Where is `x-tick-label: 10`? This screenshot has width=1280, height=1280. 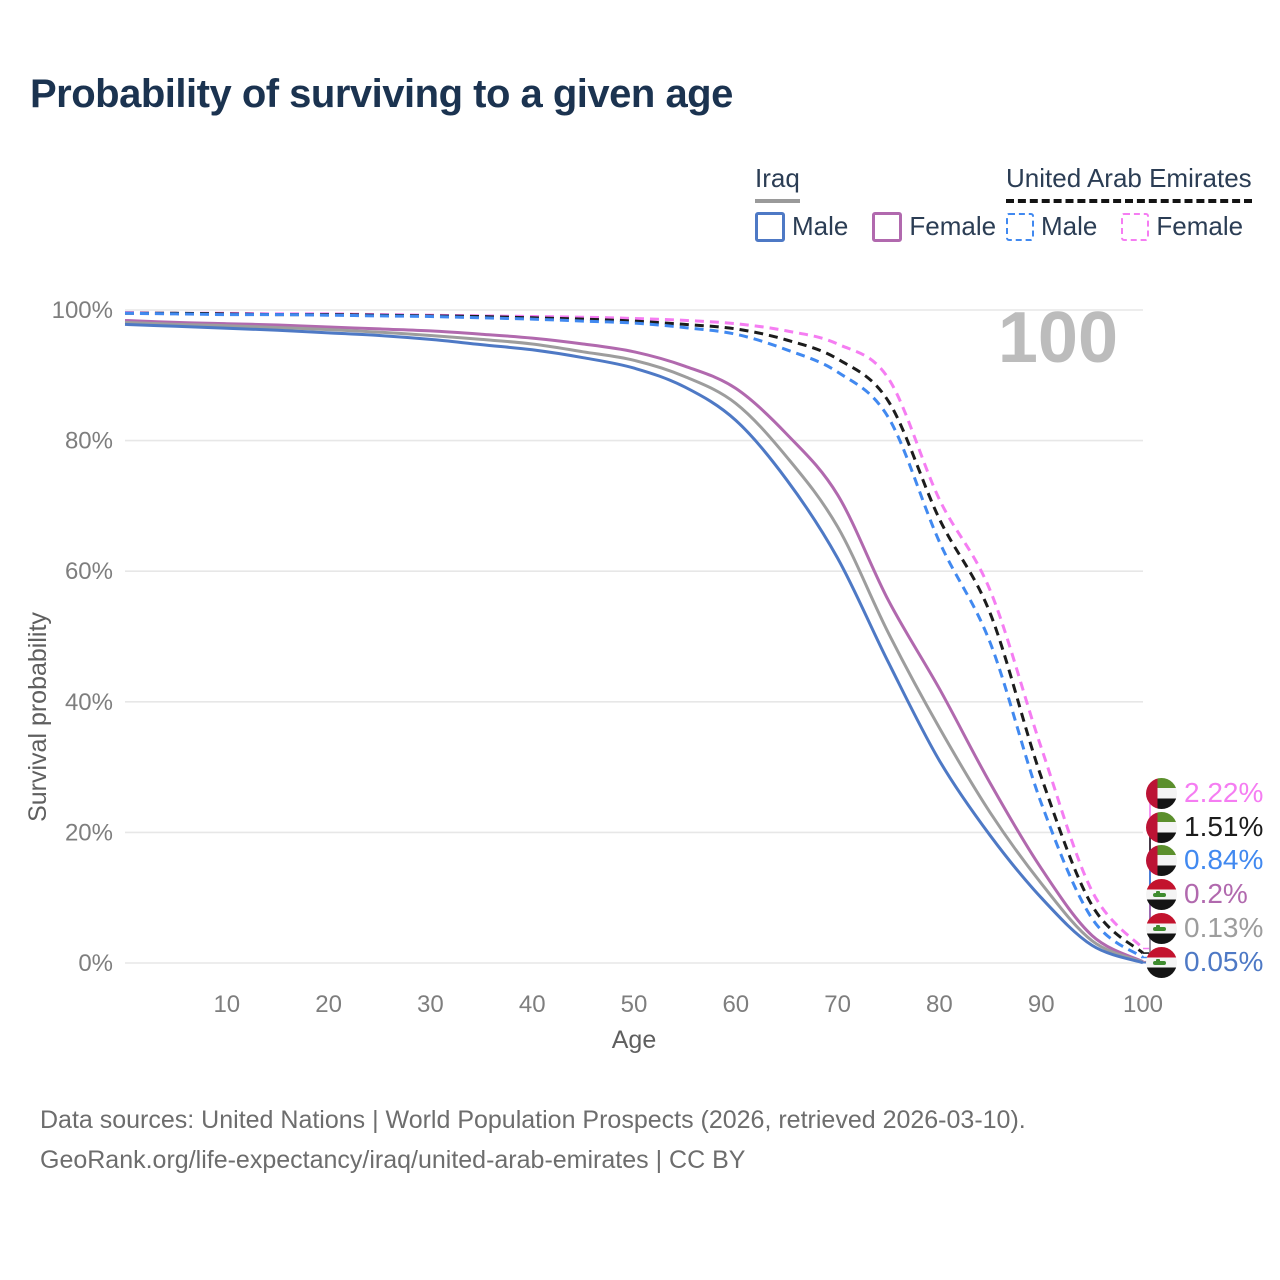
x-tick-label: 10 is located at coordinates (226, 1004).